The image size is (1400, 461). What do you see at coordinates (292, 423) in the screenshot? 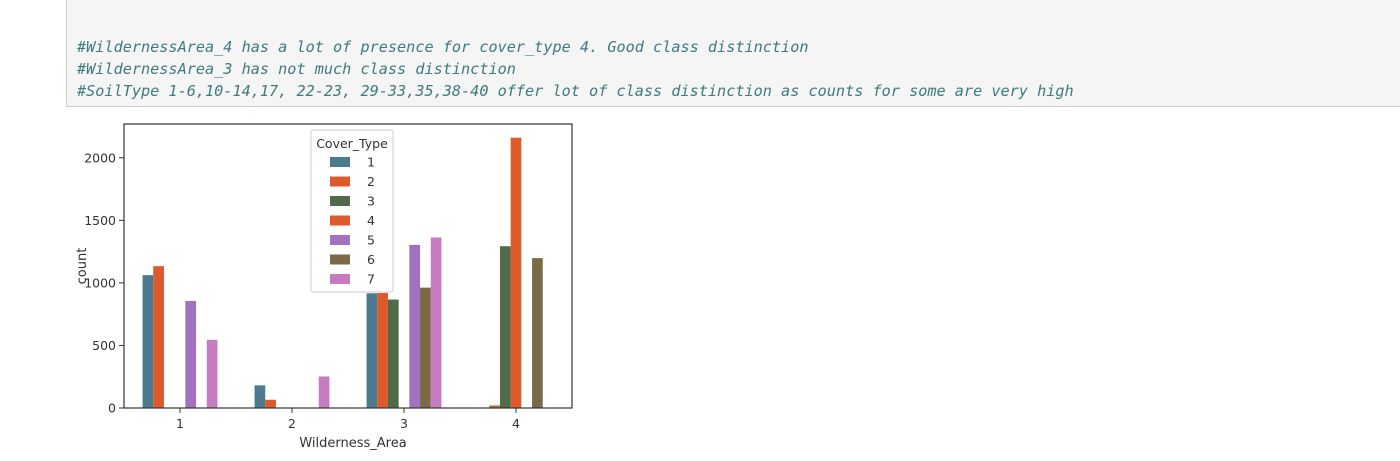
I see `x-tick-label: 2` at bounding box center [292, 423].